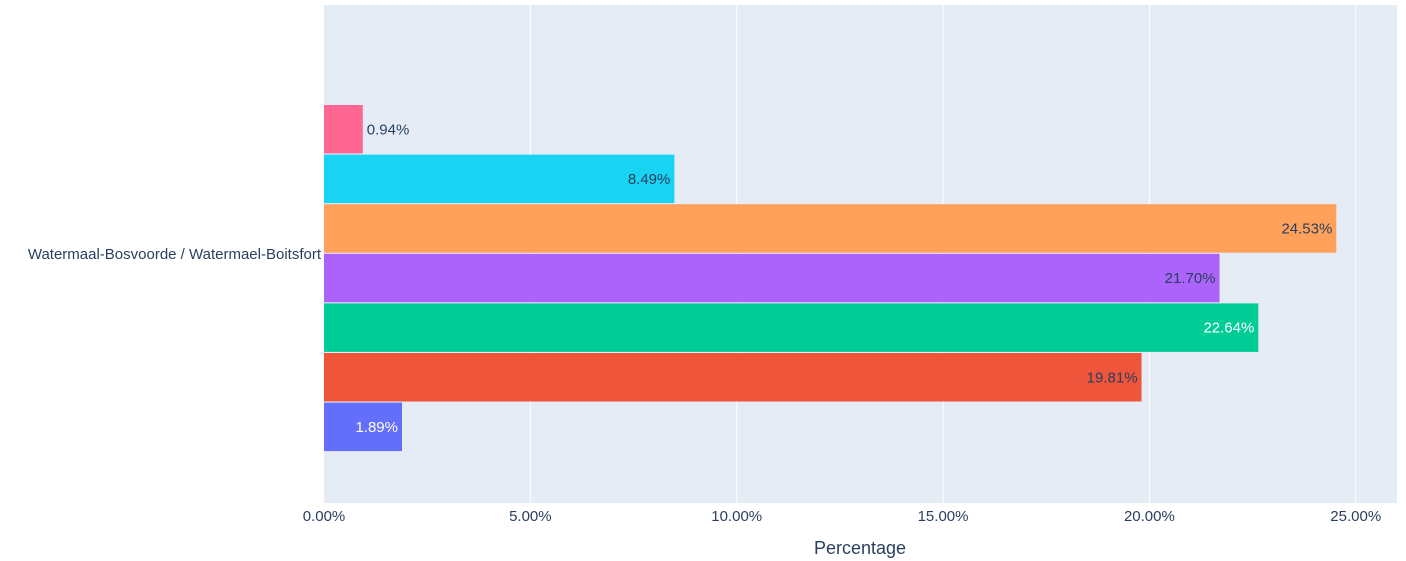 The height and width of the screenshot is (561, 1406). Describe the element at coordinates (530, 516) in the screenshot. I see `x-tick-label: 5.00%` at that location.